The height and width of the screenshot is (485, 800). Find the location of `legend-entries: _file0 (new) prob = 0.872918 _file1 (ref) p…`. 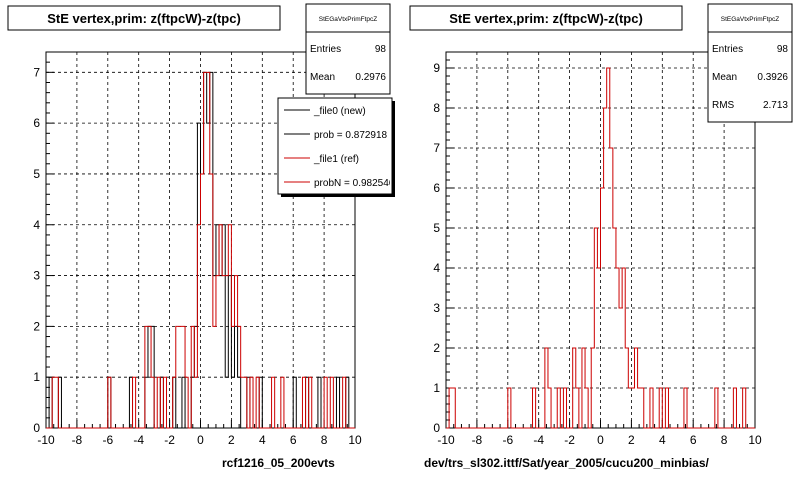

legend-entries: _file0 (new) prob = 0.872918 _file1 (ref) p… is located at coordinates (339, 147).